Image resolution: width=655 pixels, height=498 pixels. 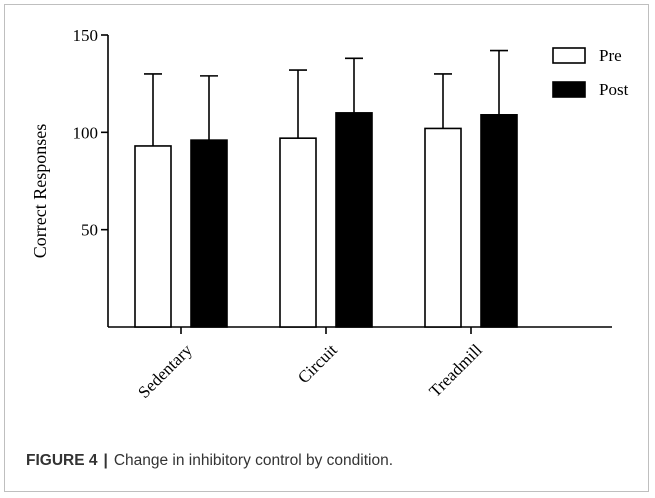 I want to click on y-axis-label: Correct Responses, so click(x=40, y=191).